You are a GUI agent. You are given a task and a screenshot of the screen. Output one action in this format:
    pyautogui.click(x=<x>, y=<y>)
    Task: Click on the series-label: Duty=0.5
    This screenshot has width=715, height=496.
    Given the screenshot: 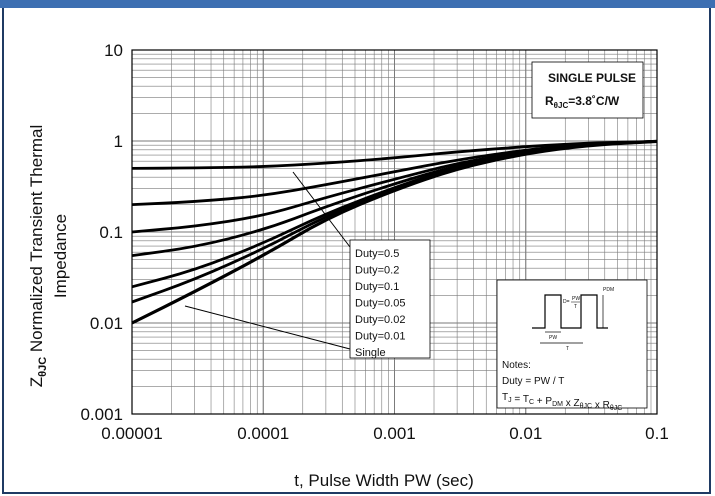 What is the action you would take?
    pyautogui.click(x=377, y=254)
    